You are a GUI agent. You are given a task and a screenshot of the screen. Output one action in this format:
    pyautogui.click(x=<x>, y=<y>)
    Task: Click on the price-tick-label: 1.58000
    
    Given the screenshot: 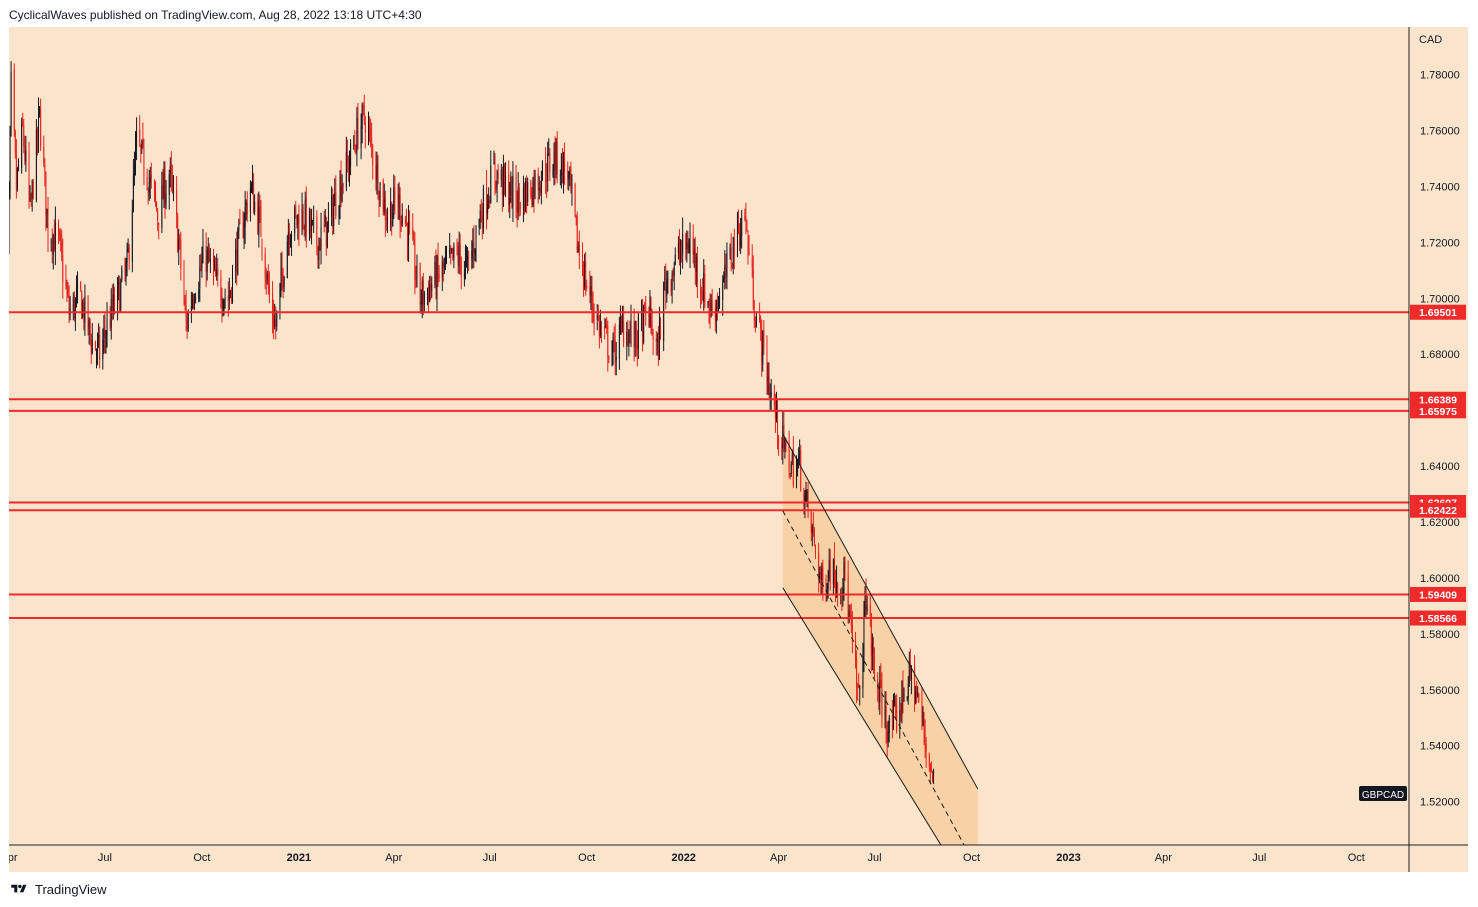 What is the action you would take?
    pyautogui.click(x=1440, y=635)
    